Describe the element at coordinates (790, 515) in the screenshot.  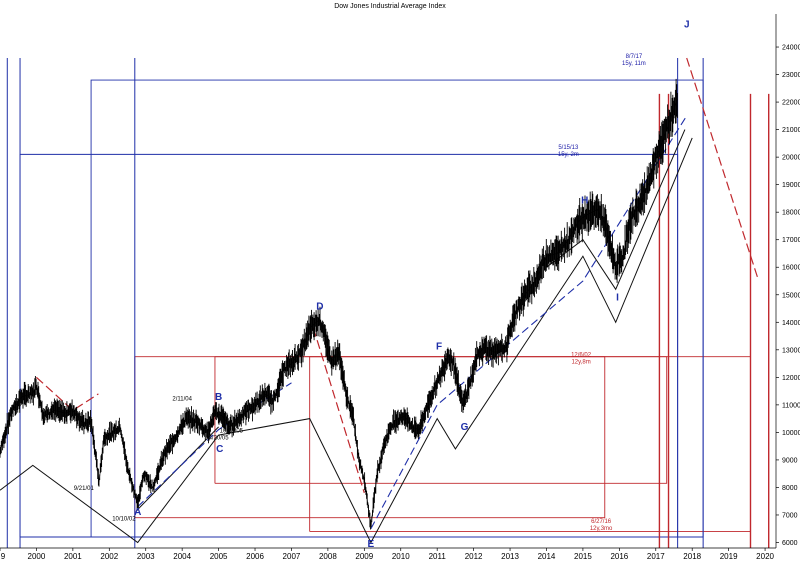
I see `y-tick-label: 7000` at that location.